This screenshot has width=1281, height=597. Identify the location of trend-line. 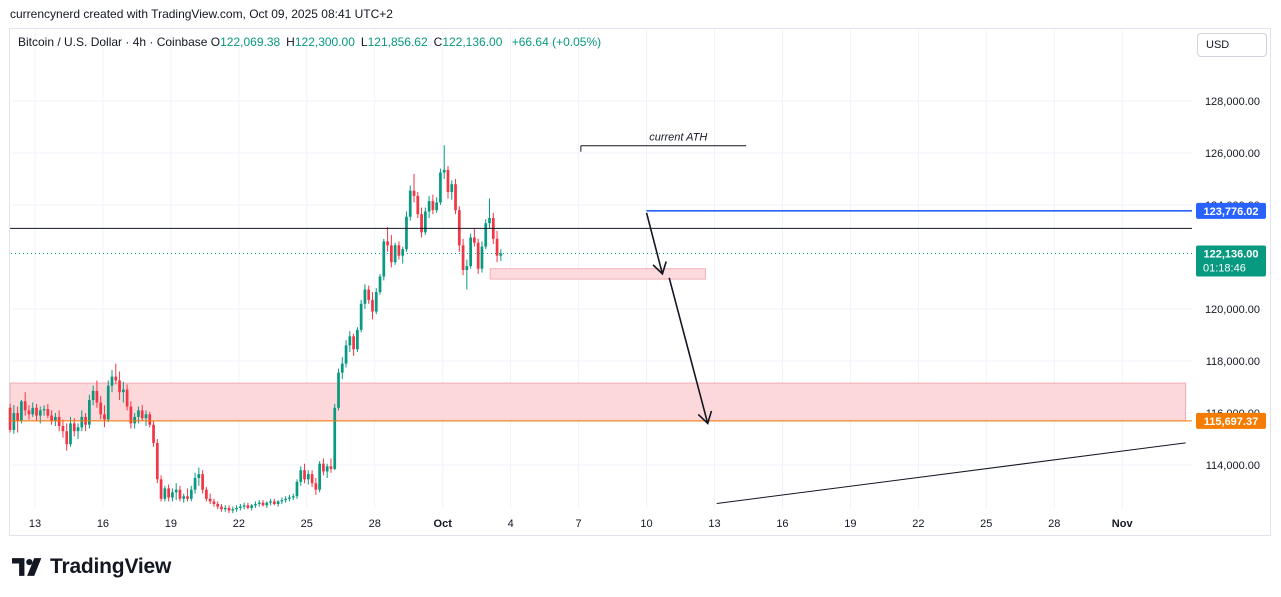
(951, 473).